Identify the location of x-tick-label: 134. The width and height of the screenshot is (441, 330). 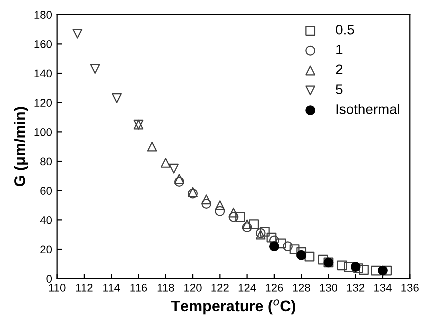
(383, 288).